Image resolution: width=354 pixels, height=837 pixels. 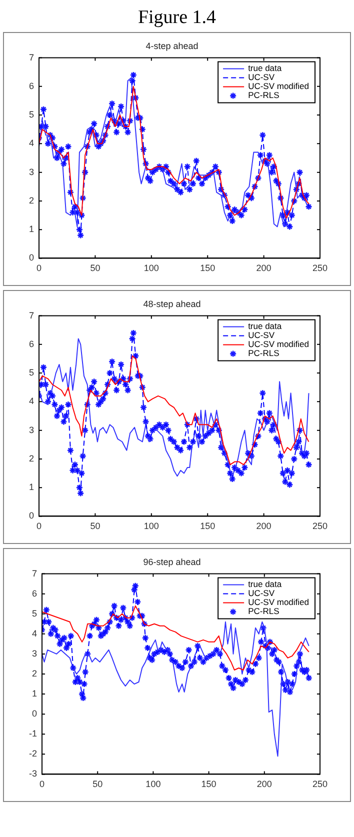 I want to click on chart-title: 4-step ahead, so click(x=172, y=45).